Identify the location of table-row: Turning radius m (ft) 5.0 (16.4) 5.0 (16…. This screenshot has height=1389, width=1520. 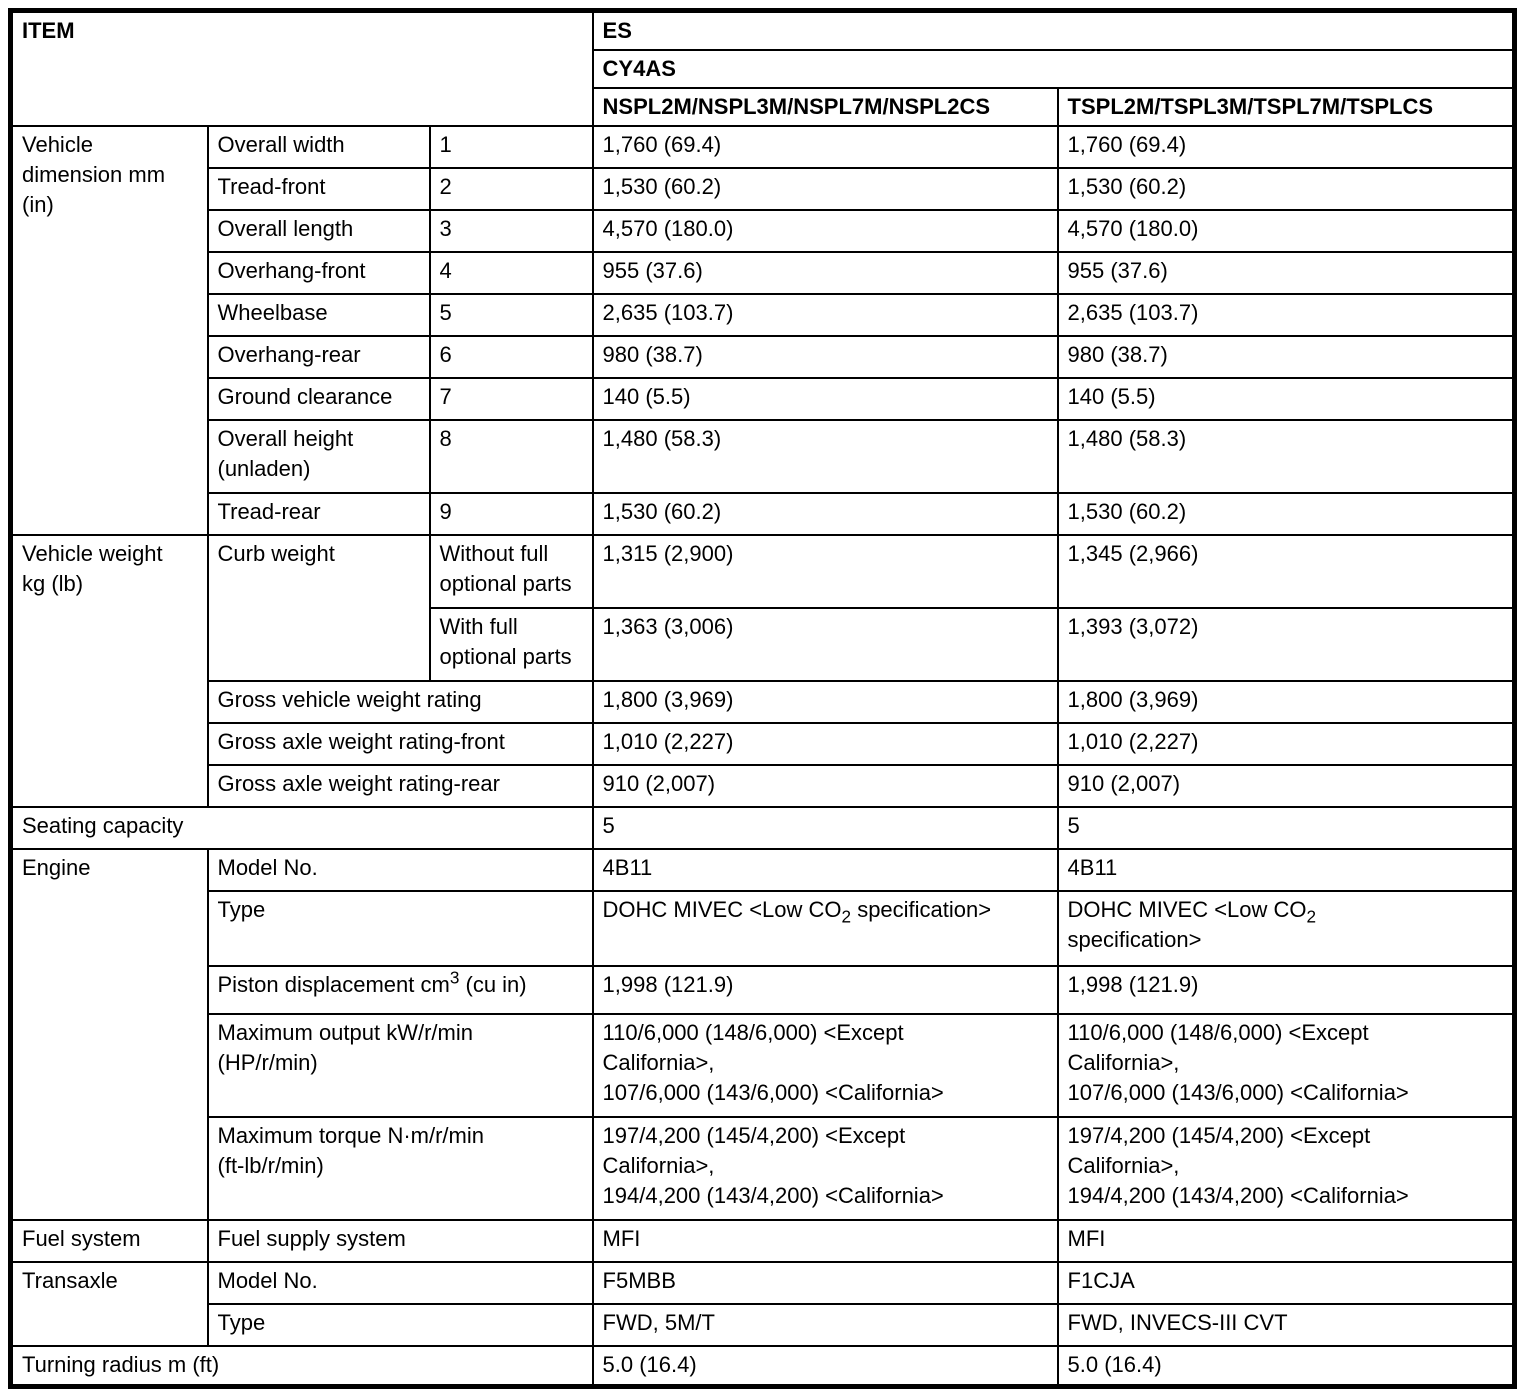
(762, 1366).